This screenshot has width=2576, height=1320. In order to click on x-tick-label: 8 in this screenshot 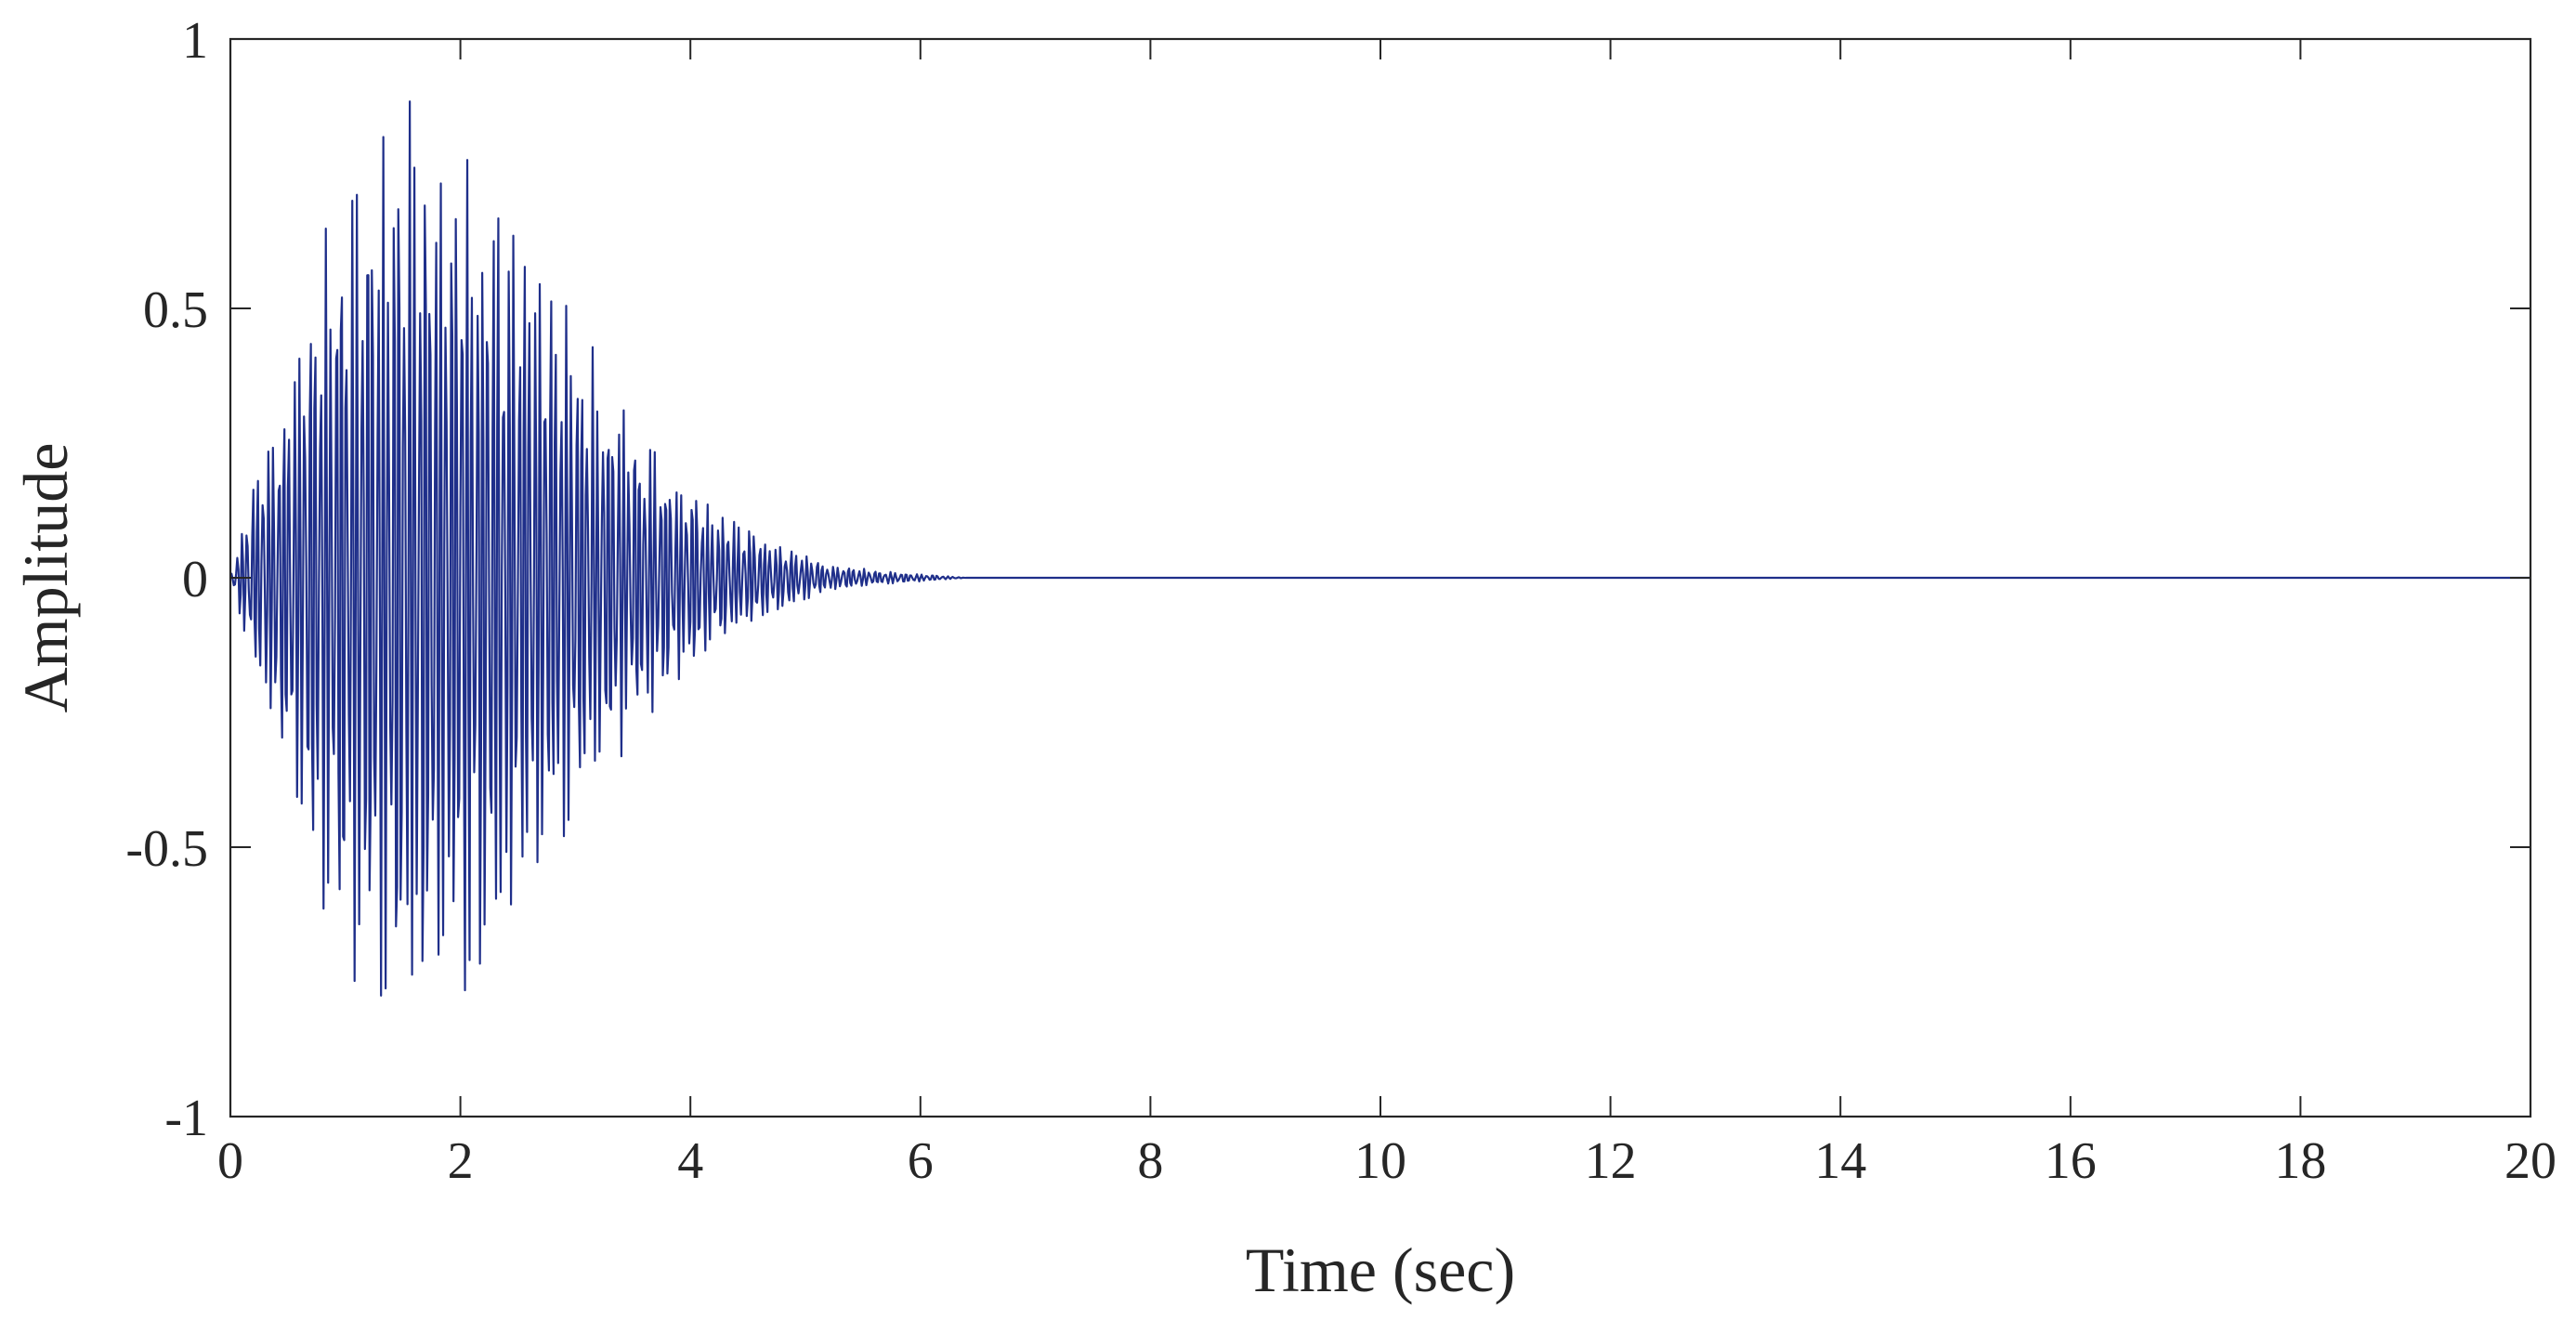, I will do `click(1150, 1161)`.